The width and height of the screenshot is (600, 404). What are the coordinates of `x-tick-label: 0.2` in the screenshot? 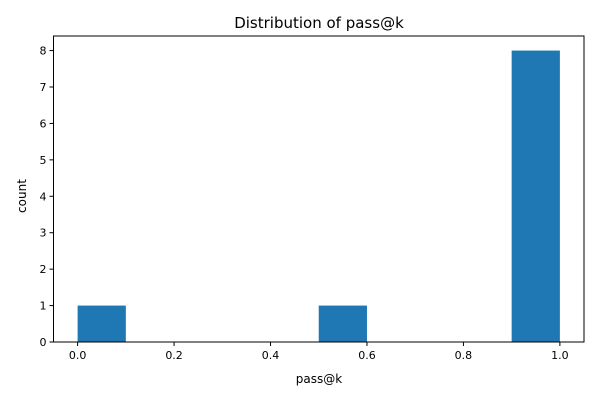 It's located at (174, 355).